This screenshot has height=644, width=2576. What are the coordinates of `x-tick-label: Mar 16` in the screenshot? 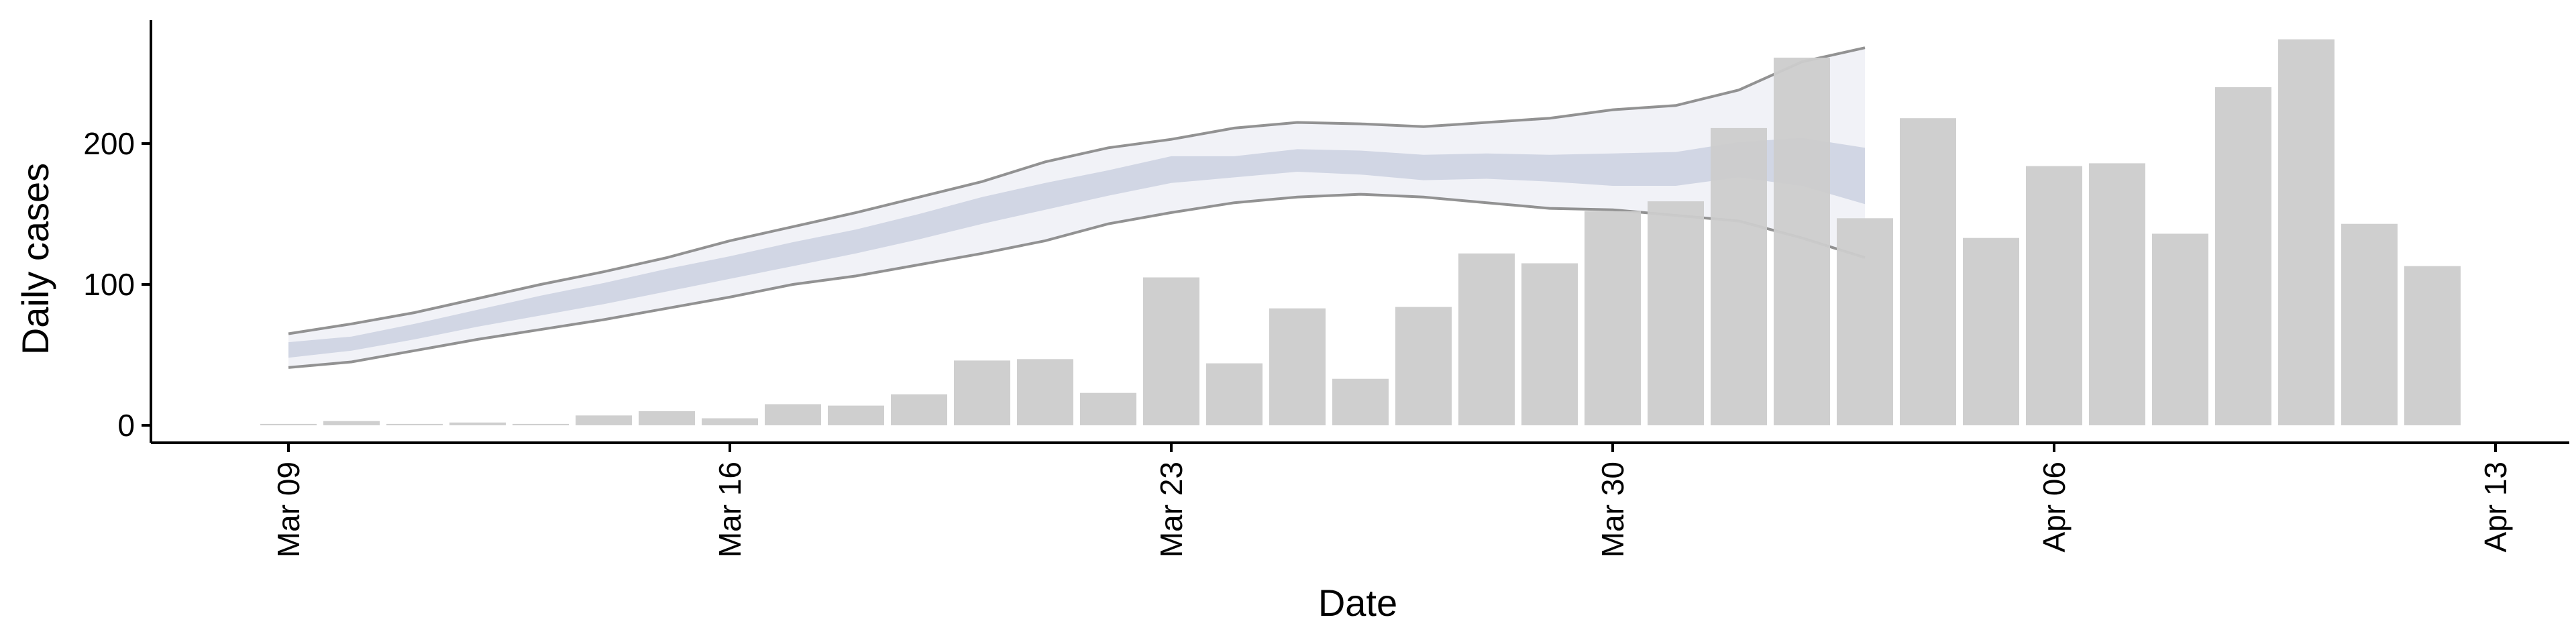 It's located at (729, 509).